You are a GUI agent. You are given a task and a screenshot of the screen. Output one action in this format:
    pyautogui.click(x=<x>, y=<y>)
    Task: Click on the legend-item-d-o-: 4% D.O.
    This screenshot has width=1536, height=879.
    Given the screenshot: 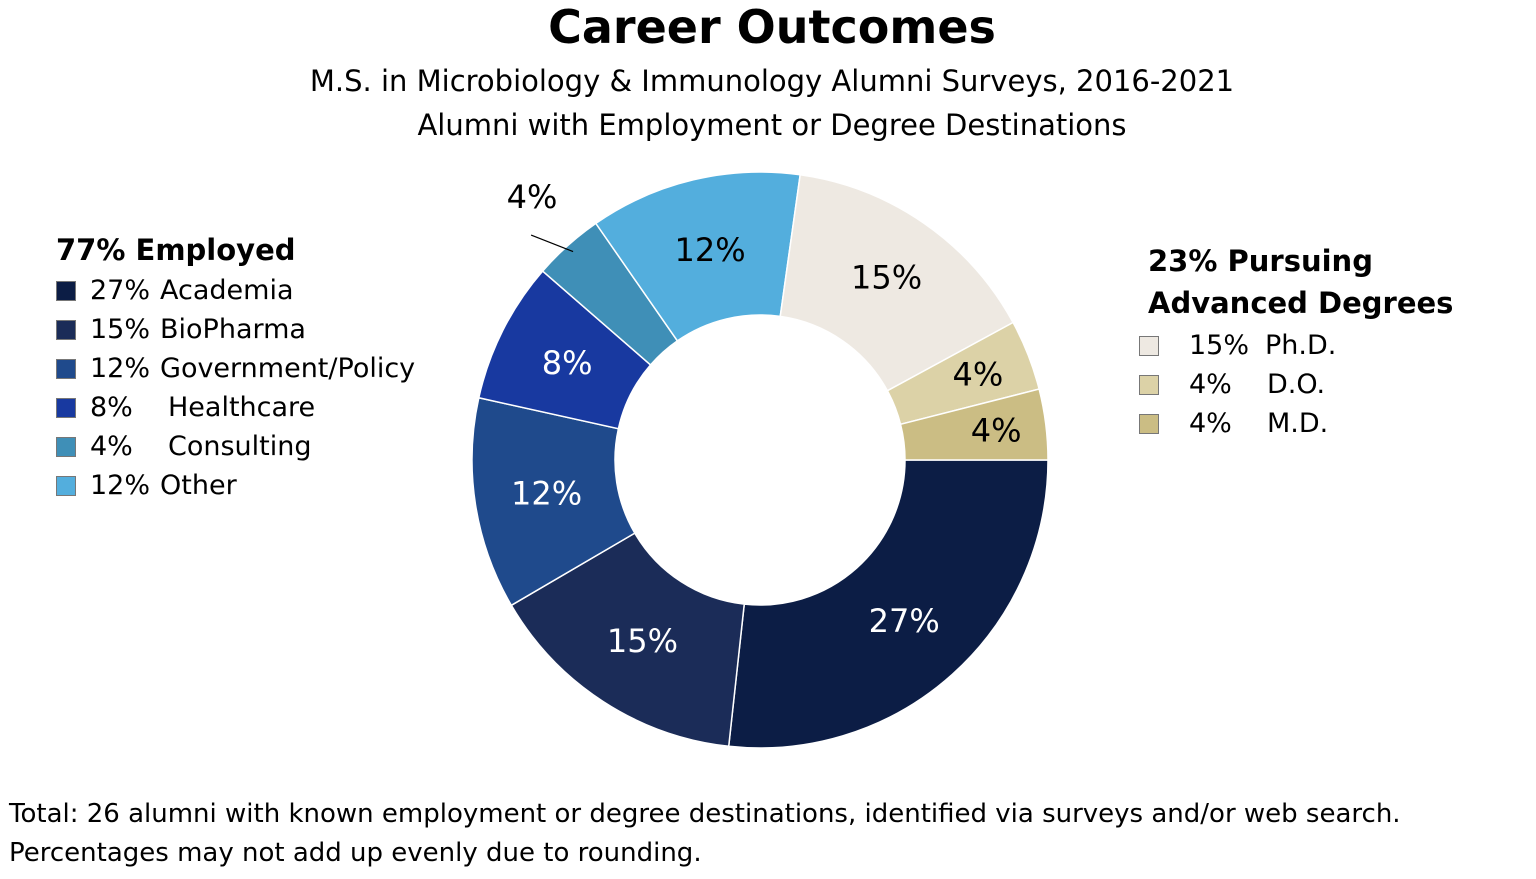 What is the action you would take?
    pyautogui.click(x=1296, y=384)
    